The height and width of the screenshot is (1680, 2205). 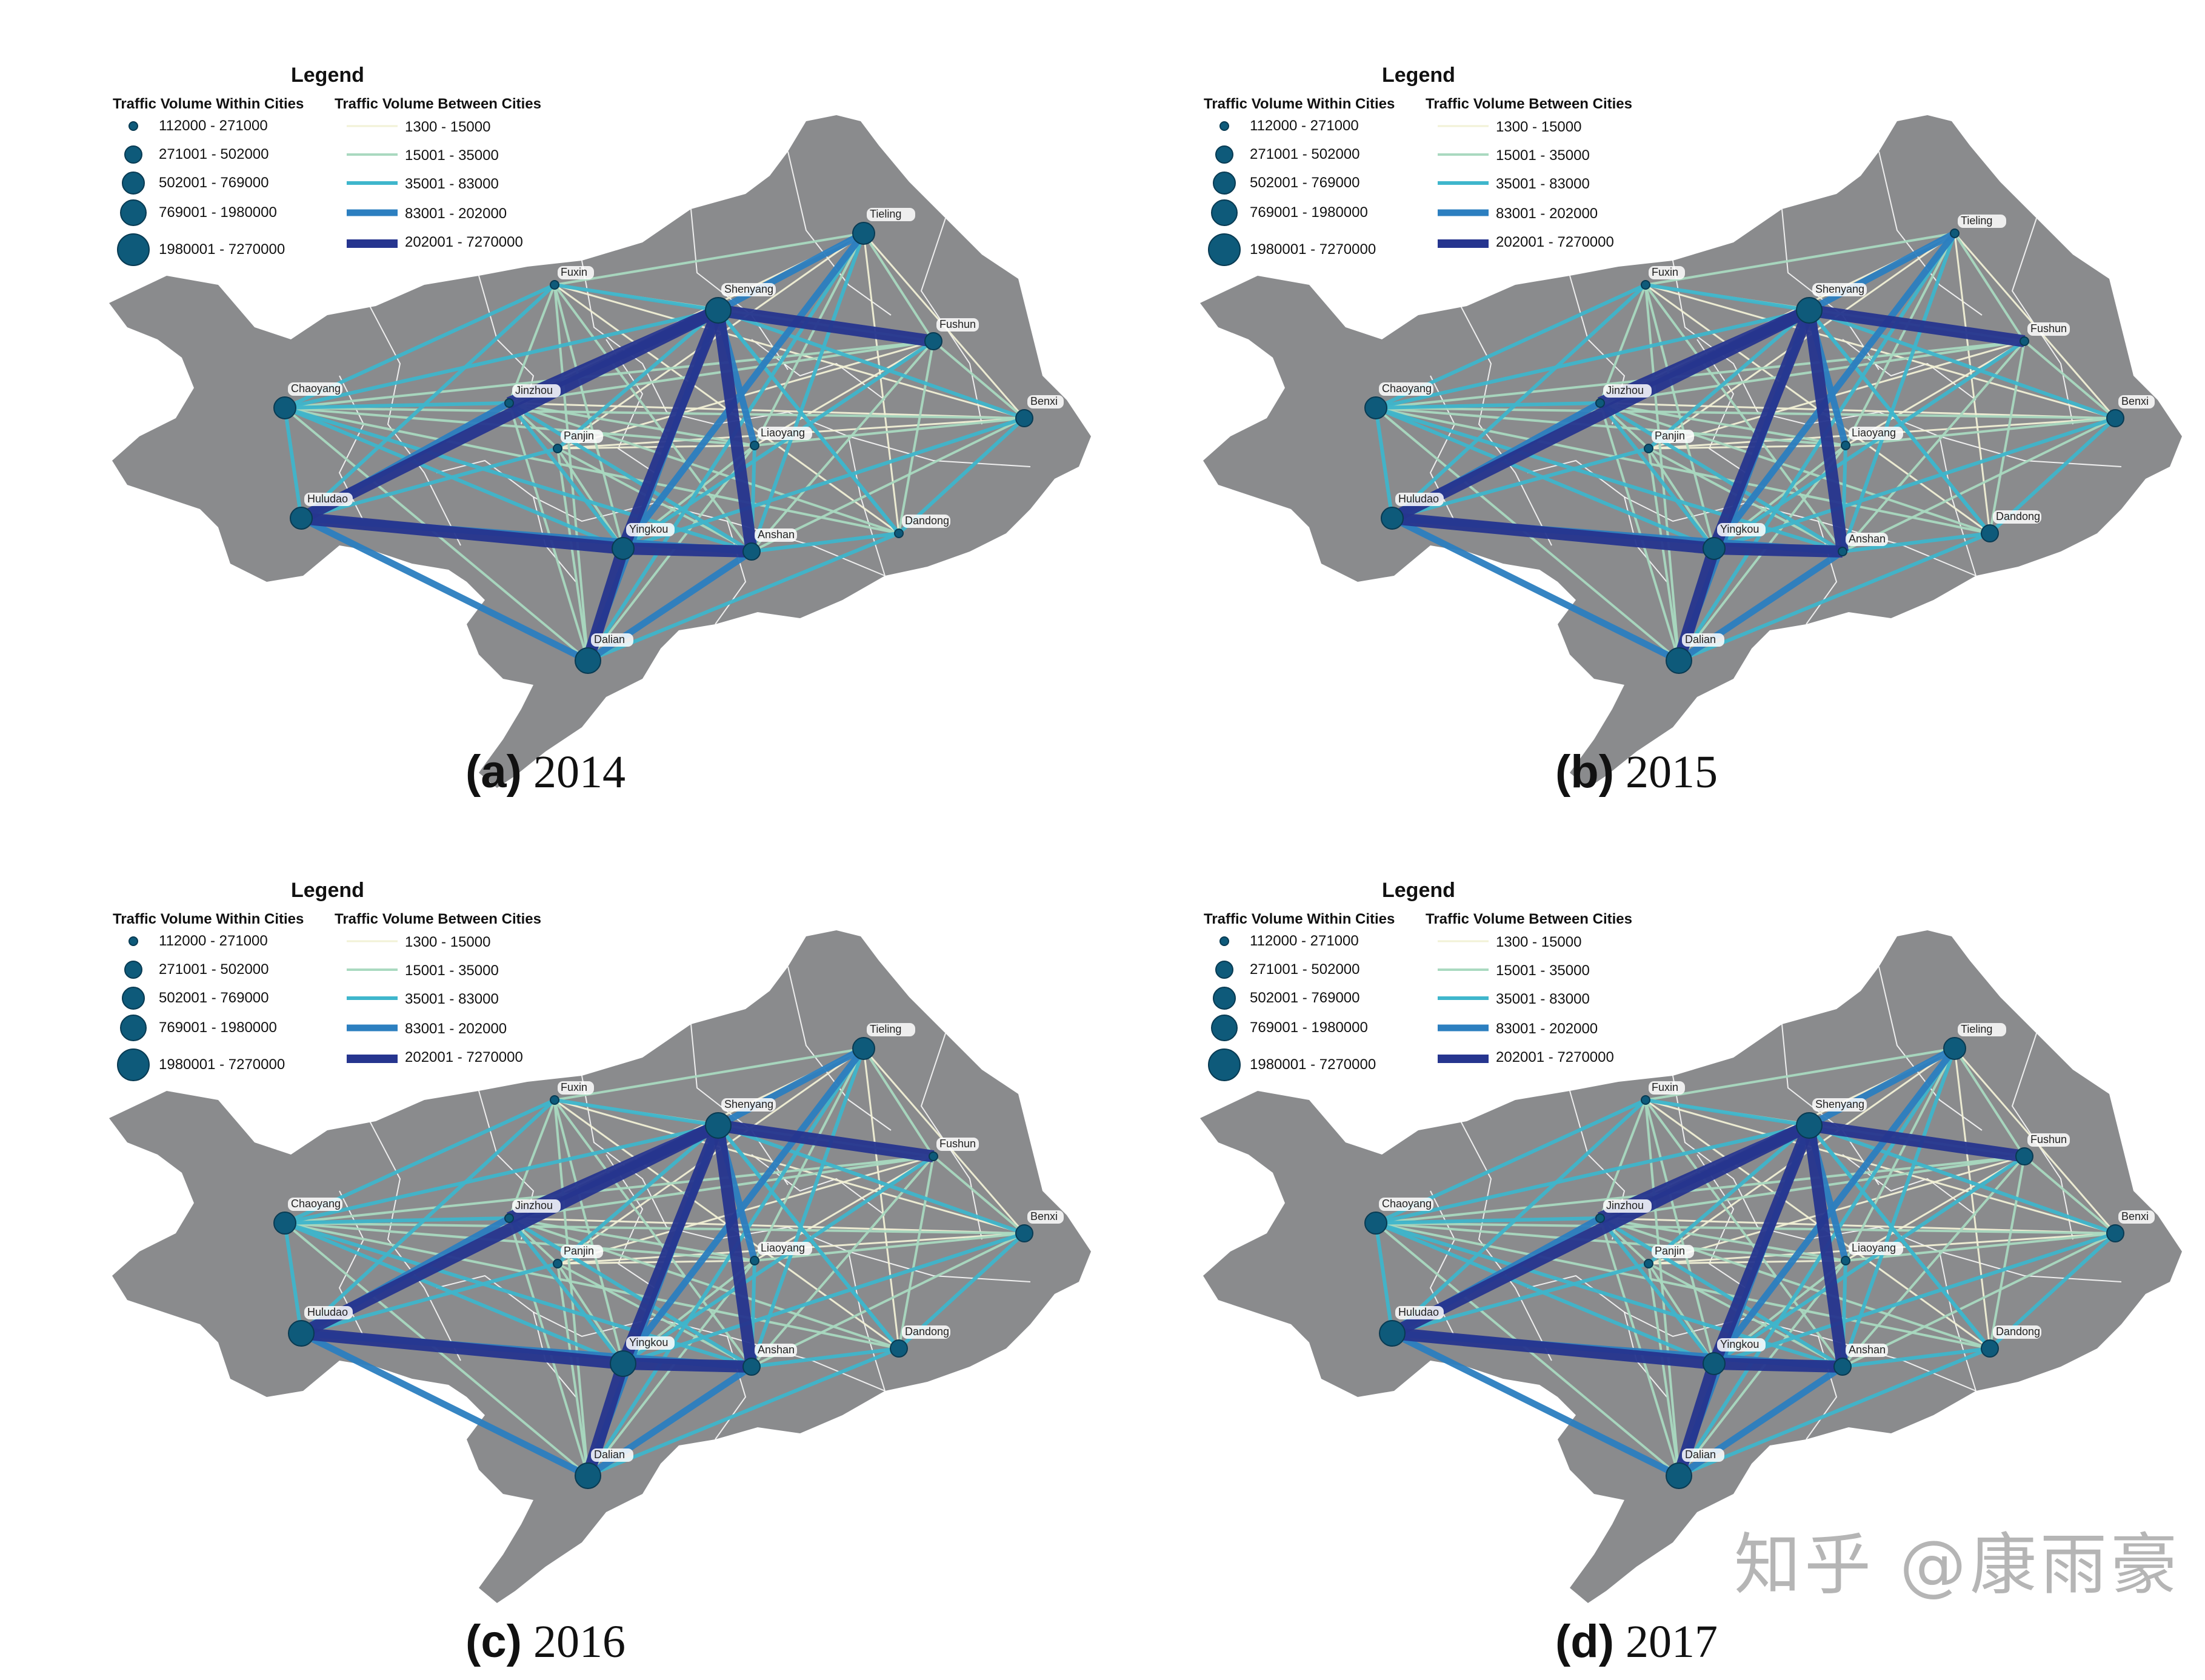 What do you see at coordinates (632, 424) in the screenshot?
I see `flow-line-jinzhou-liaoyang` at bounding box center [632, 424].